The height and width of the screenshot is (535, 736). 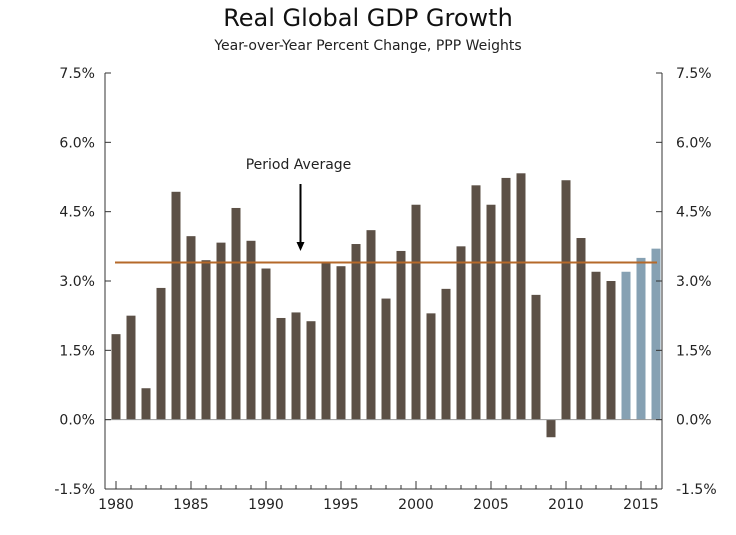 I want to click on bar-1987, so click(x=221, y=331).